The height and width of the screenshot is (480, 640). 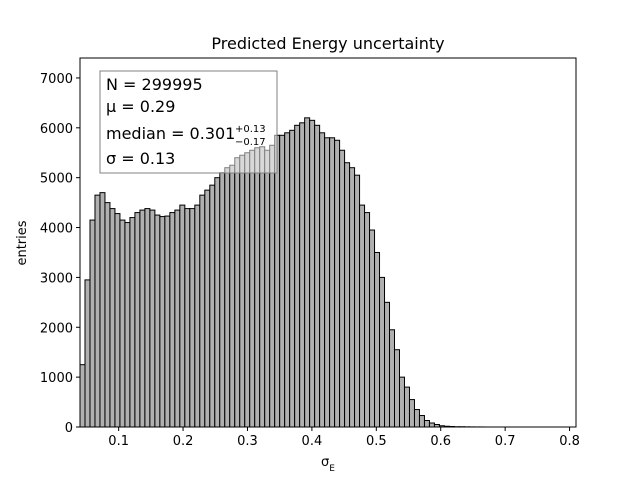 What do you see at coordinates (56, 129) in the screenshot?
I see `y-tick-label: 6000` at bounding box center [56, 129].